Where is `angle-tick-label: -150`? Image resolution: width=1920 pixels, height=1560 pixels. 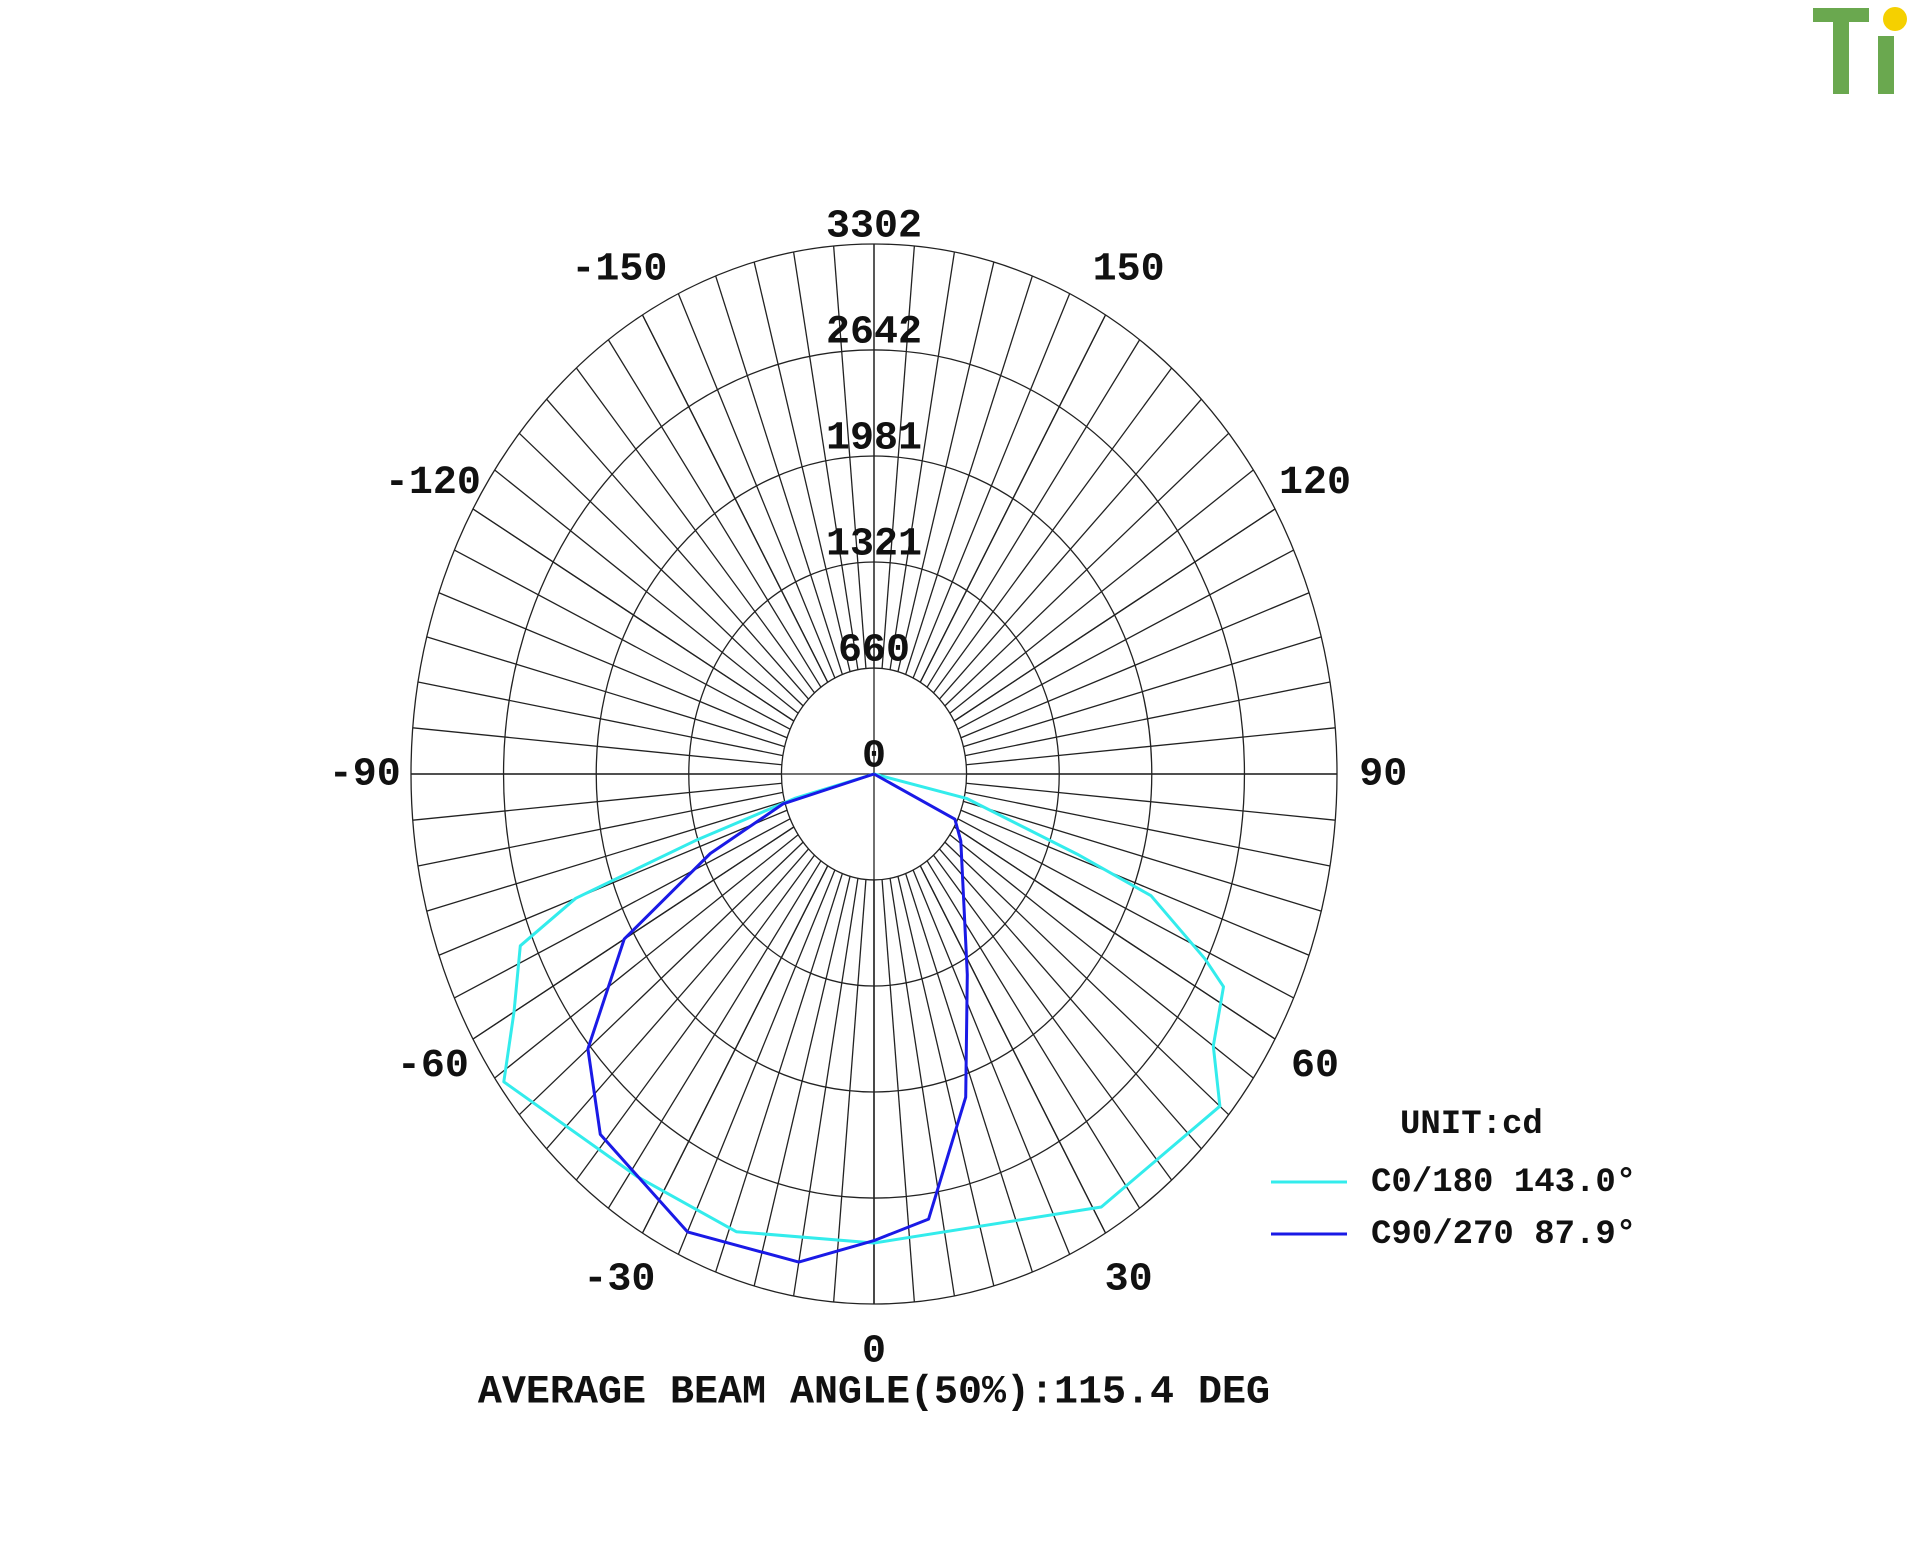 angle-tick-label: -150 is located at coordinates (619, 270).